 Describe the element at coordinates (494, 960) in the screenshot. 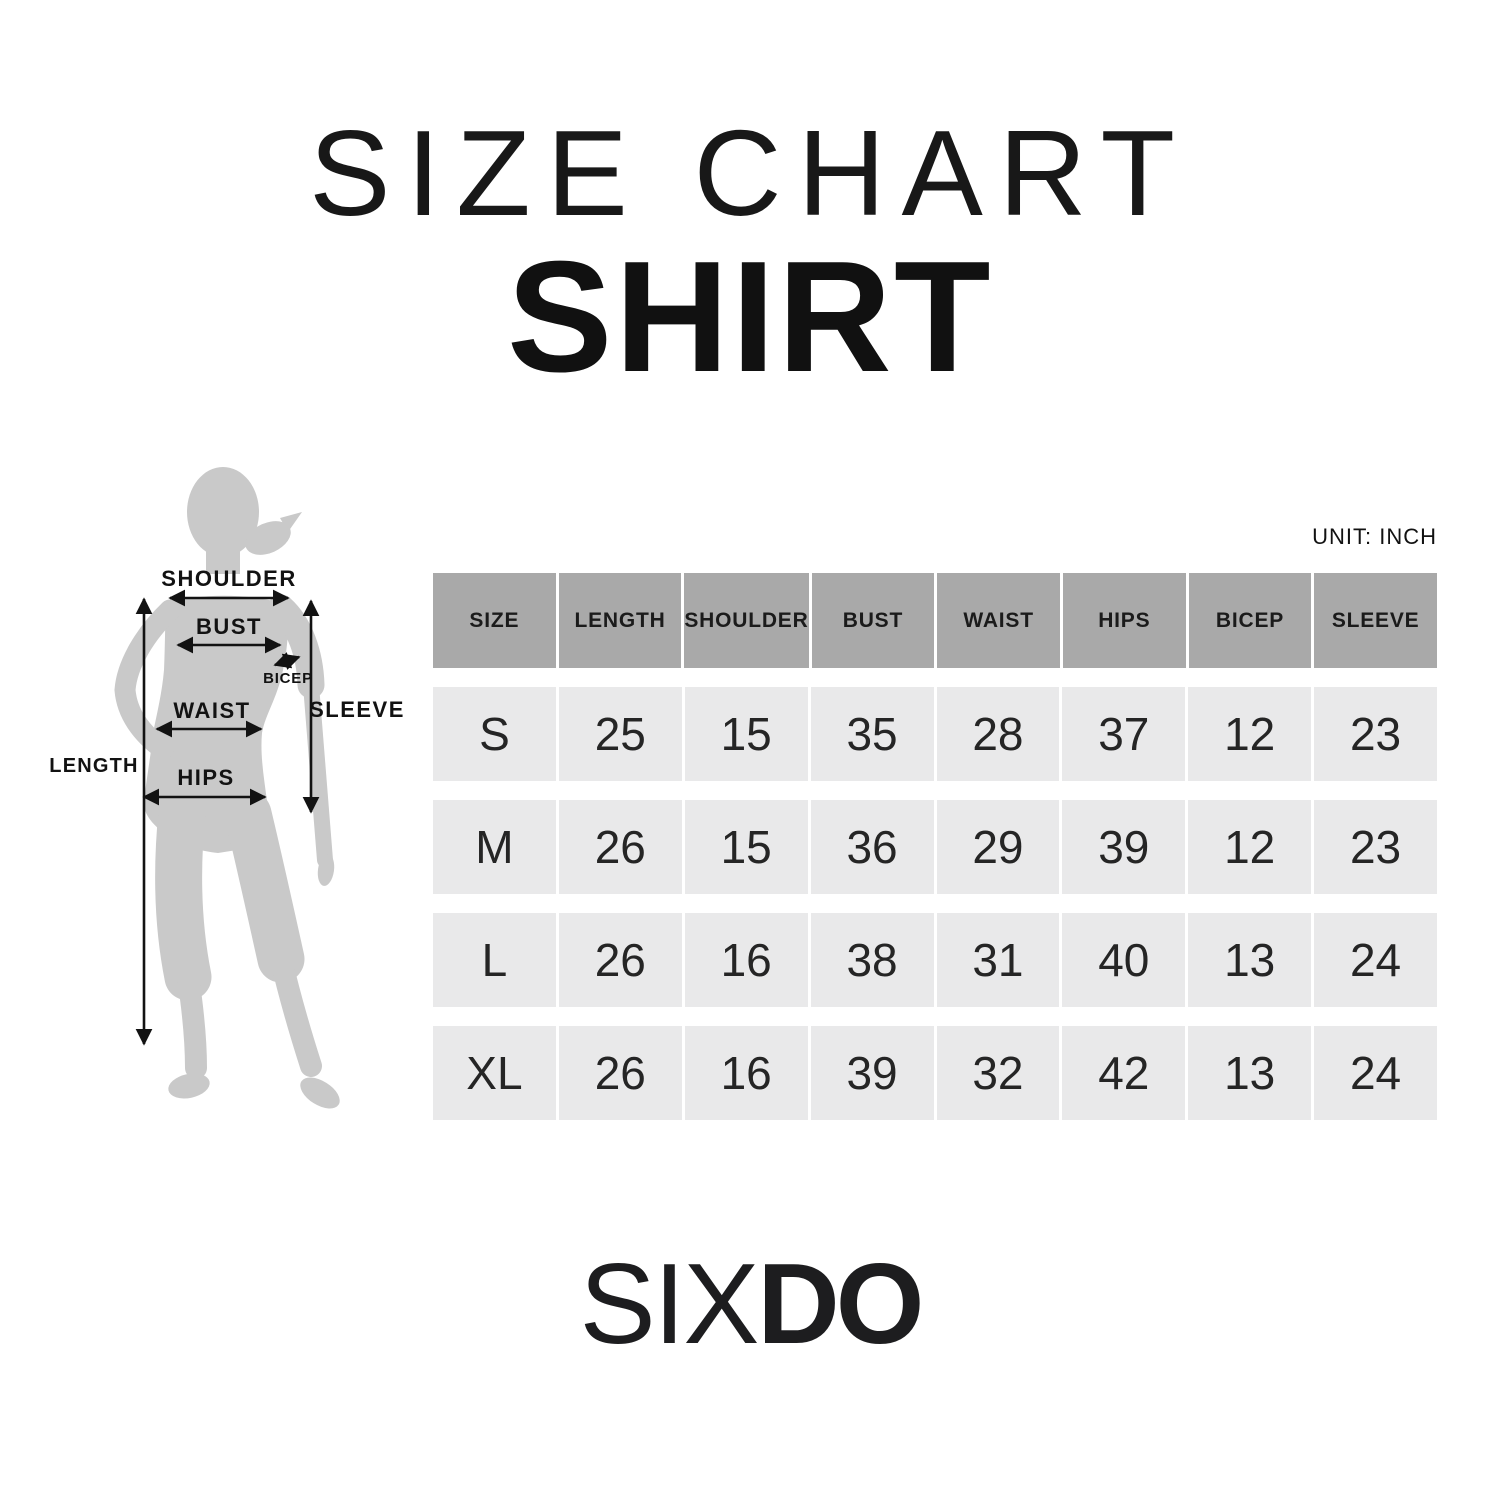

I see `size-cell: L` at that location.